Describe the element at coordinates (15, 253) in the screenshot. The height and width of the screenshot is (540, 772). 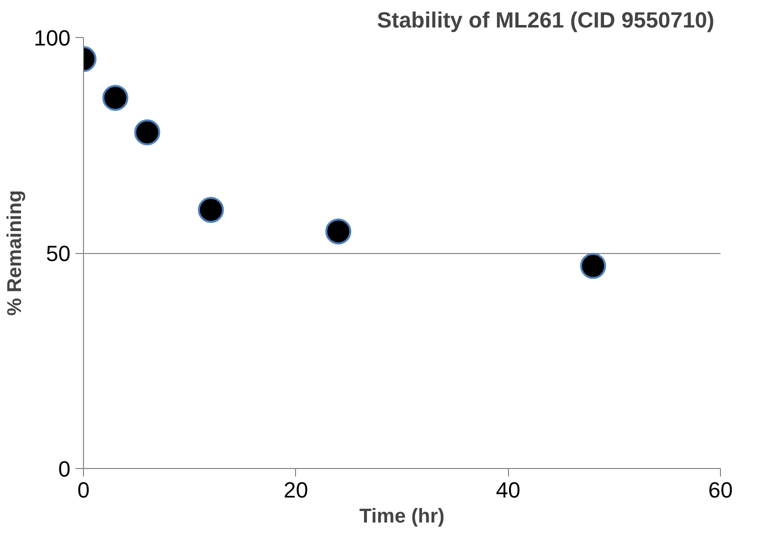
I see `y-axis-title: % Remaining` at that location.